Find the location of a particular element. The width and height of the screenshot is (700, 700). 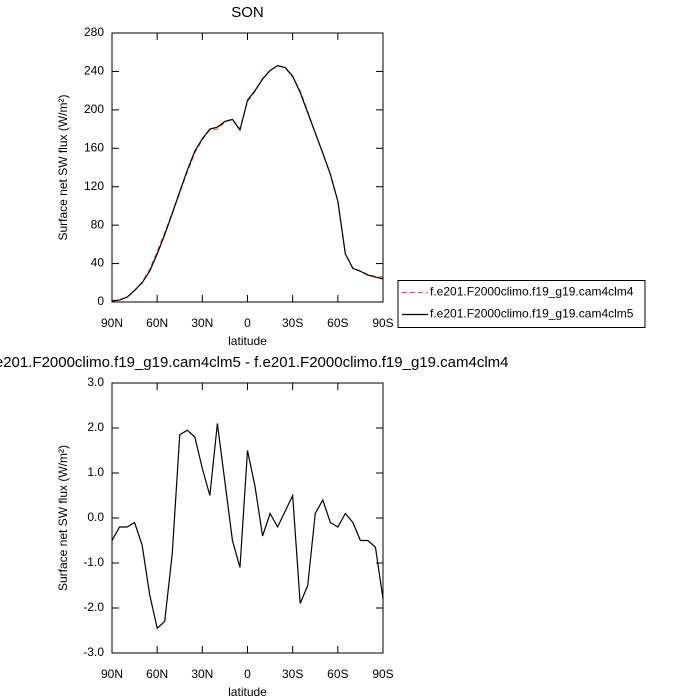

legend-label: f.e201.F2000climo.f19_g19.cam4clm5 is located at coordinates (532, 314).